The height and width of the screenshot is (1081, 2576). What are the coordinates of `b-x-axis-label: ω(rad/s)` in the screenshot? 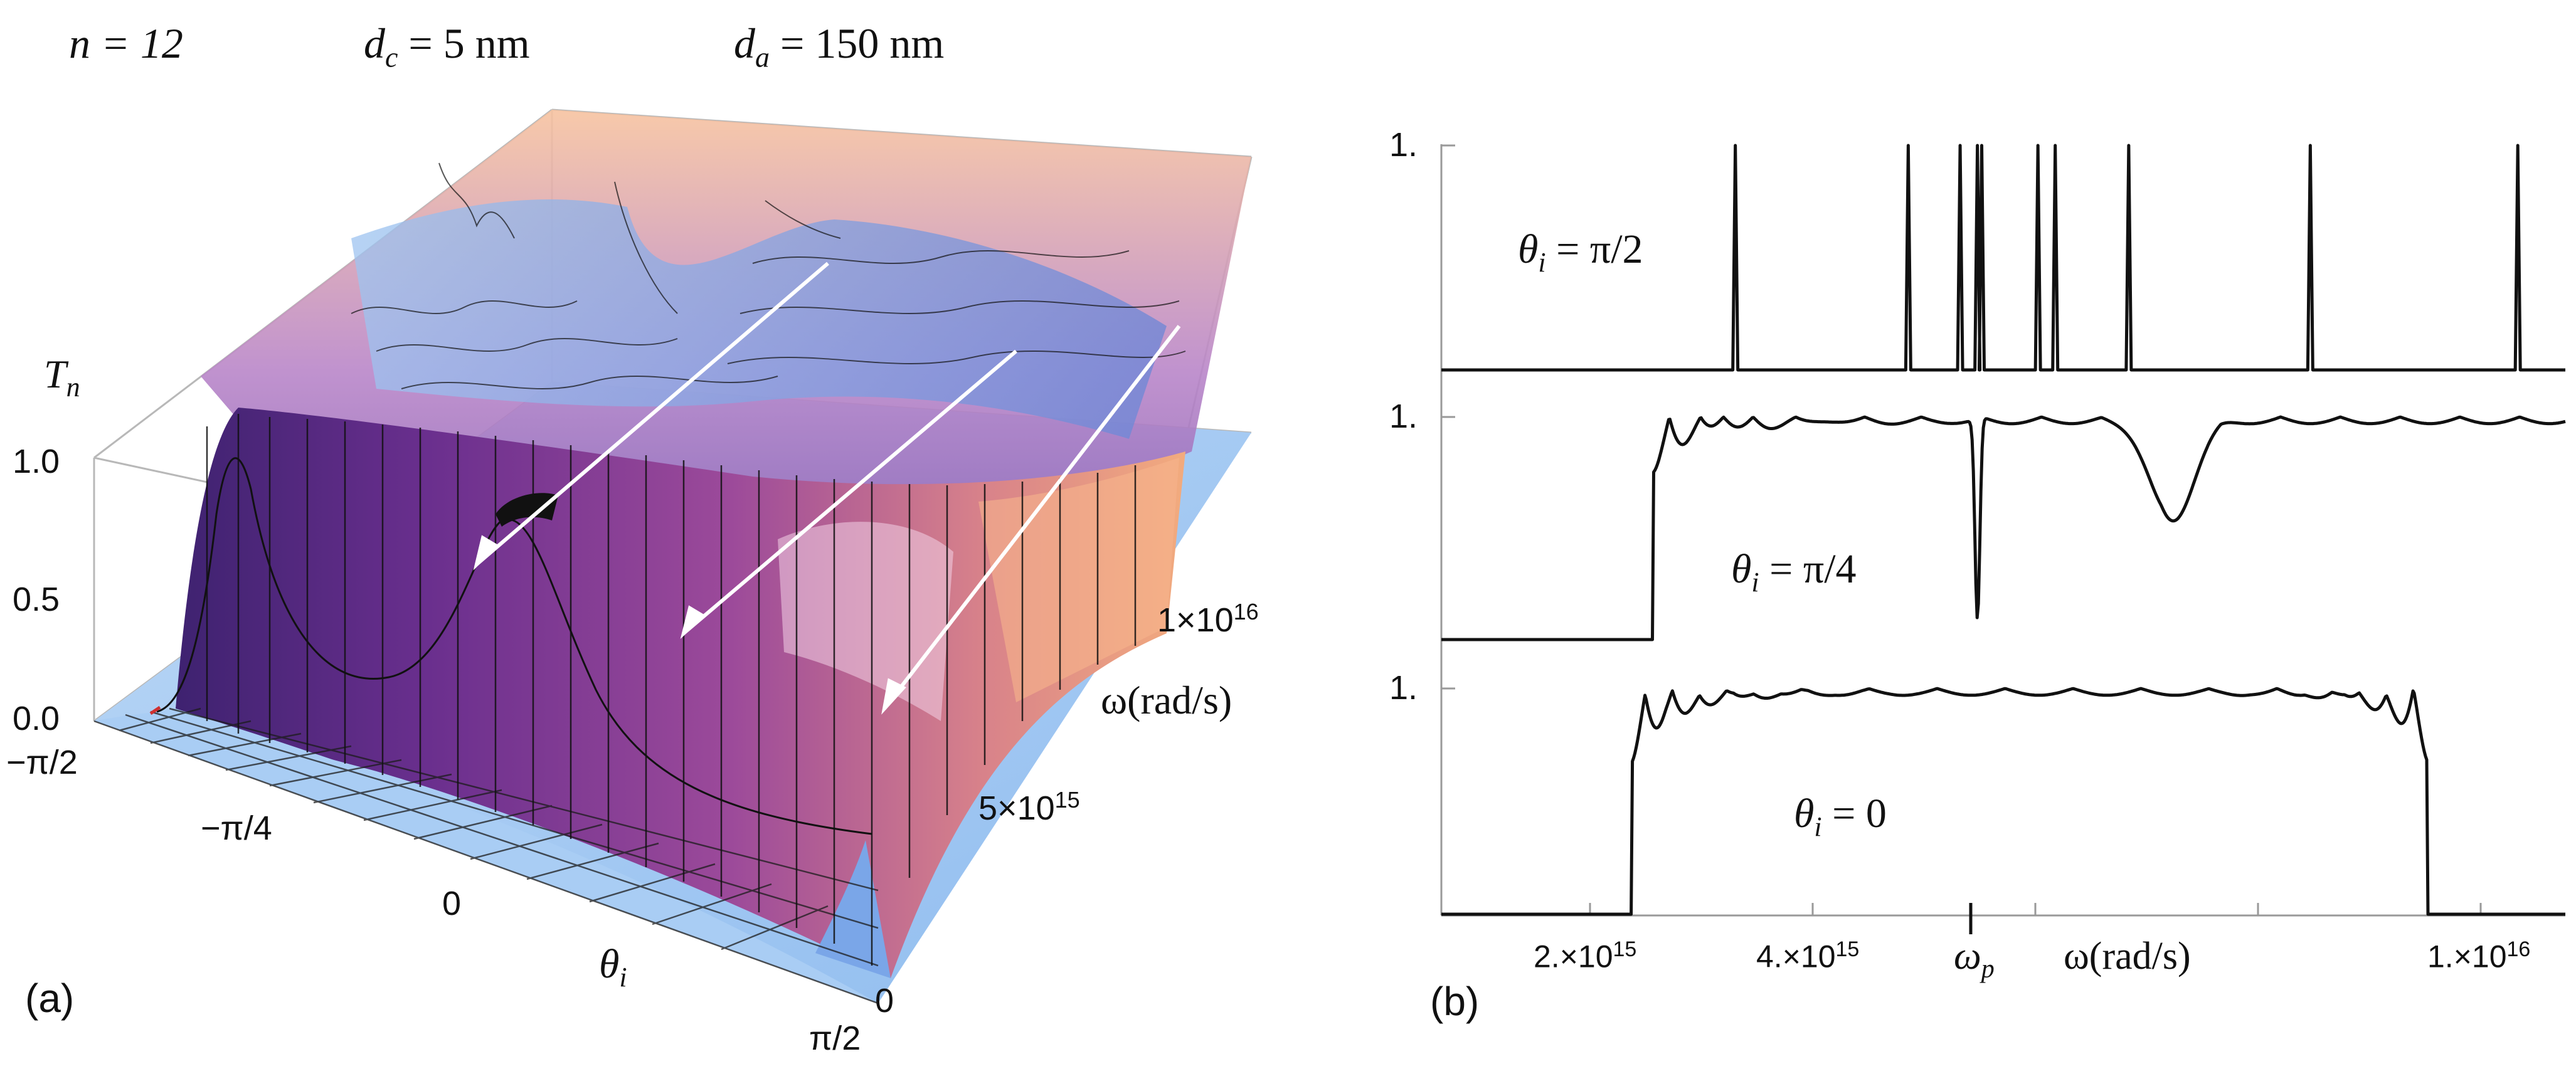 It's located at (2127, 956).